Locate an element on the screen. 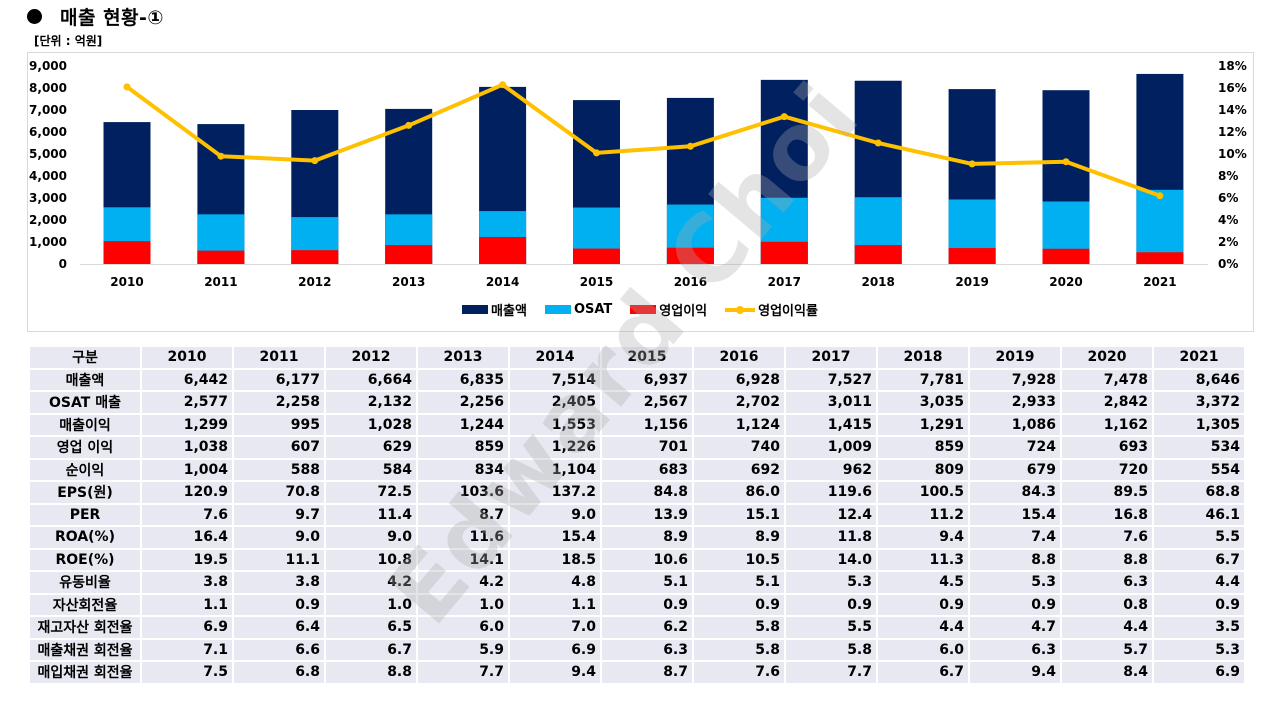 Image resolution: width=1280 pixels, height=720 pixels. legend-item: 영업이익률 is located at coordinates (771, 309).